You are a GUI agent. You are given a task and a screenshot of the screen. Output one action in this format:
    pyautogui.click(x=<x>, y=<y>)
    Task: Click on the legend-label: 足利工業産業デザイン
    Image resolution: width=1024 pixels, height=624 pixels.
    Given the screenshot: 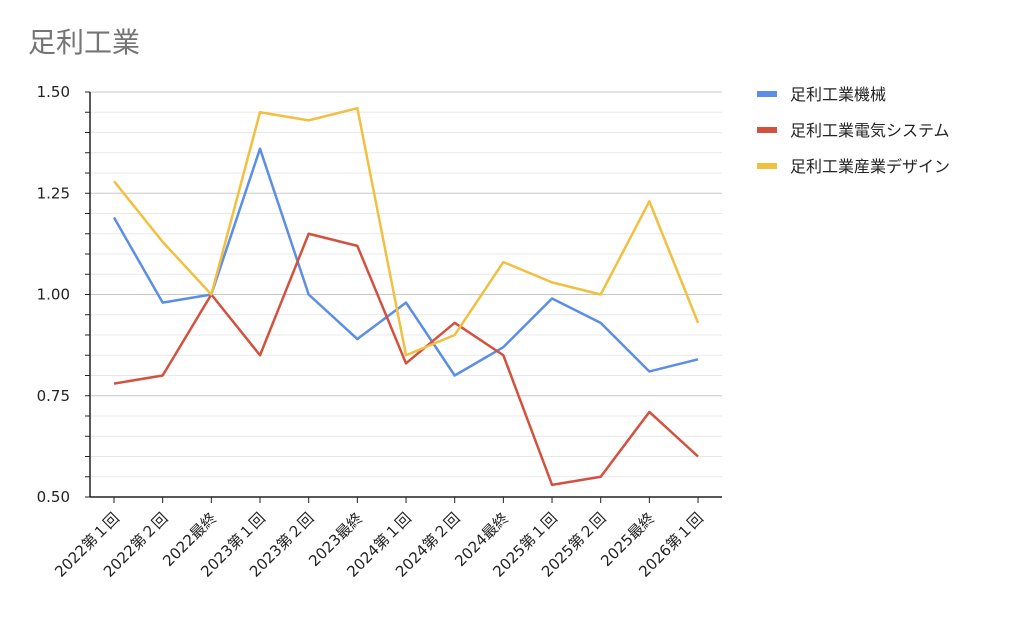 What is the action you would take?
    pyautogui.click(x=870, y=166)
    